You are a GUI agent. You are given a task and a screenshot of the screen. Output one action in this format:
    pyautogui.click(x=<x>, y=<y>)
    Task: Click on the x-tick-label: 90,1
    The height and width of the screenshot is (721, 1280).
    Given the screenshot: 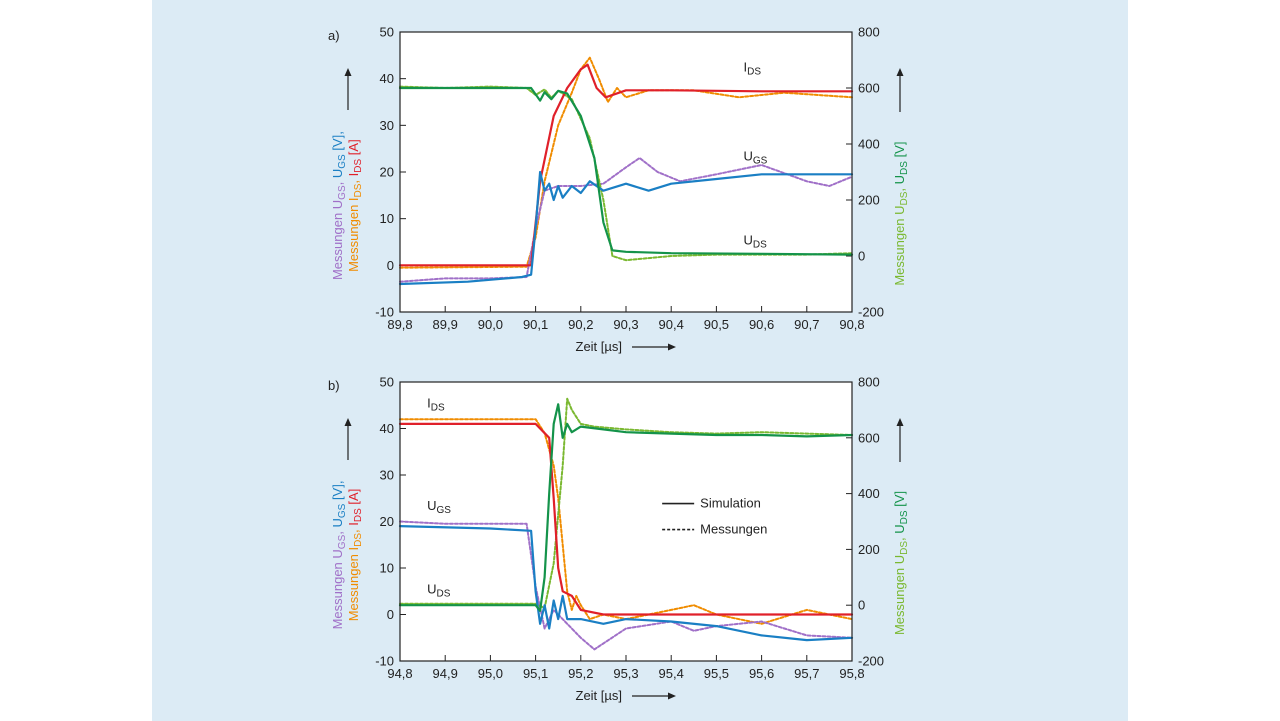 What is the action you would take?
    pyautogui.click(x=535, y=324)
    